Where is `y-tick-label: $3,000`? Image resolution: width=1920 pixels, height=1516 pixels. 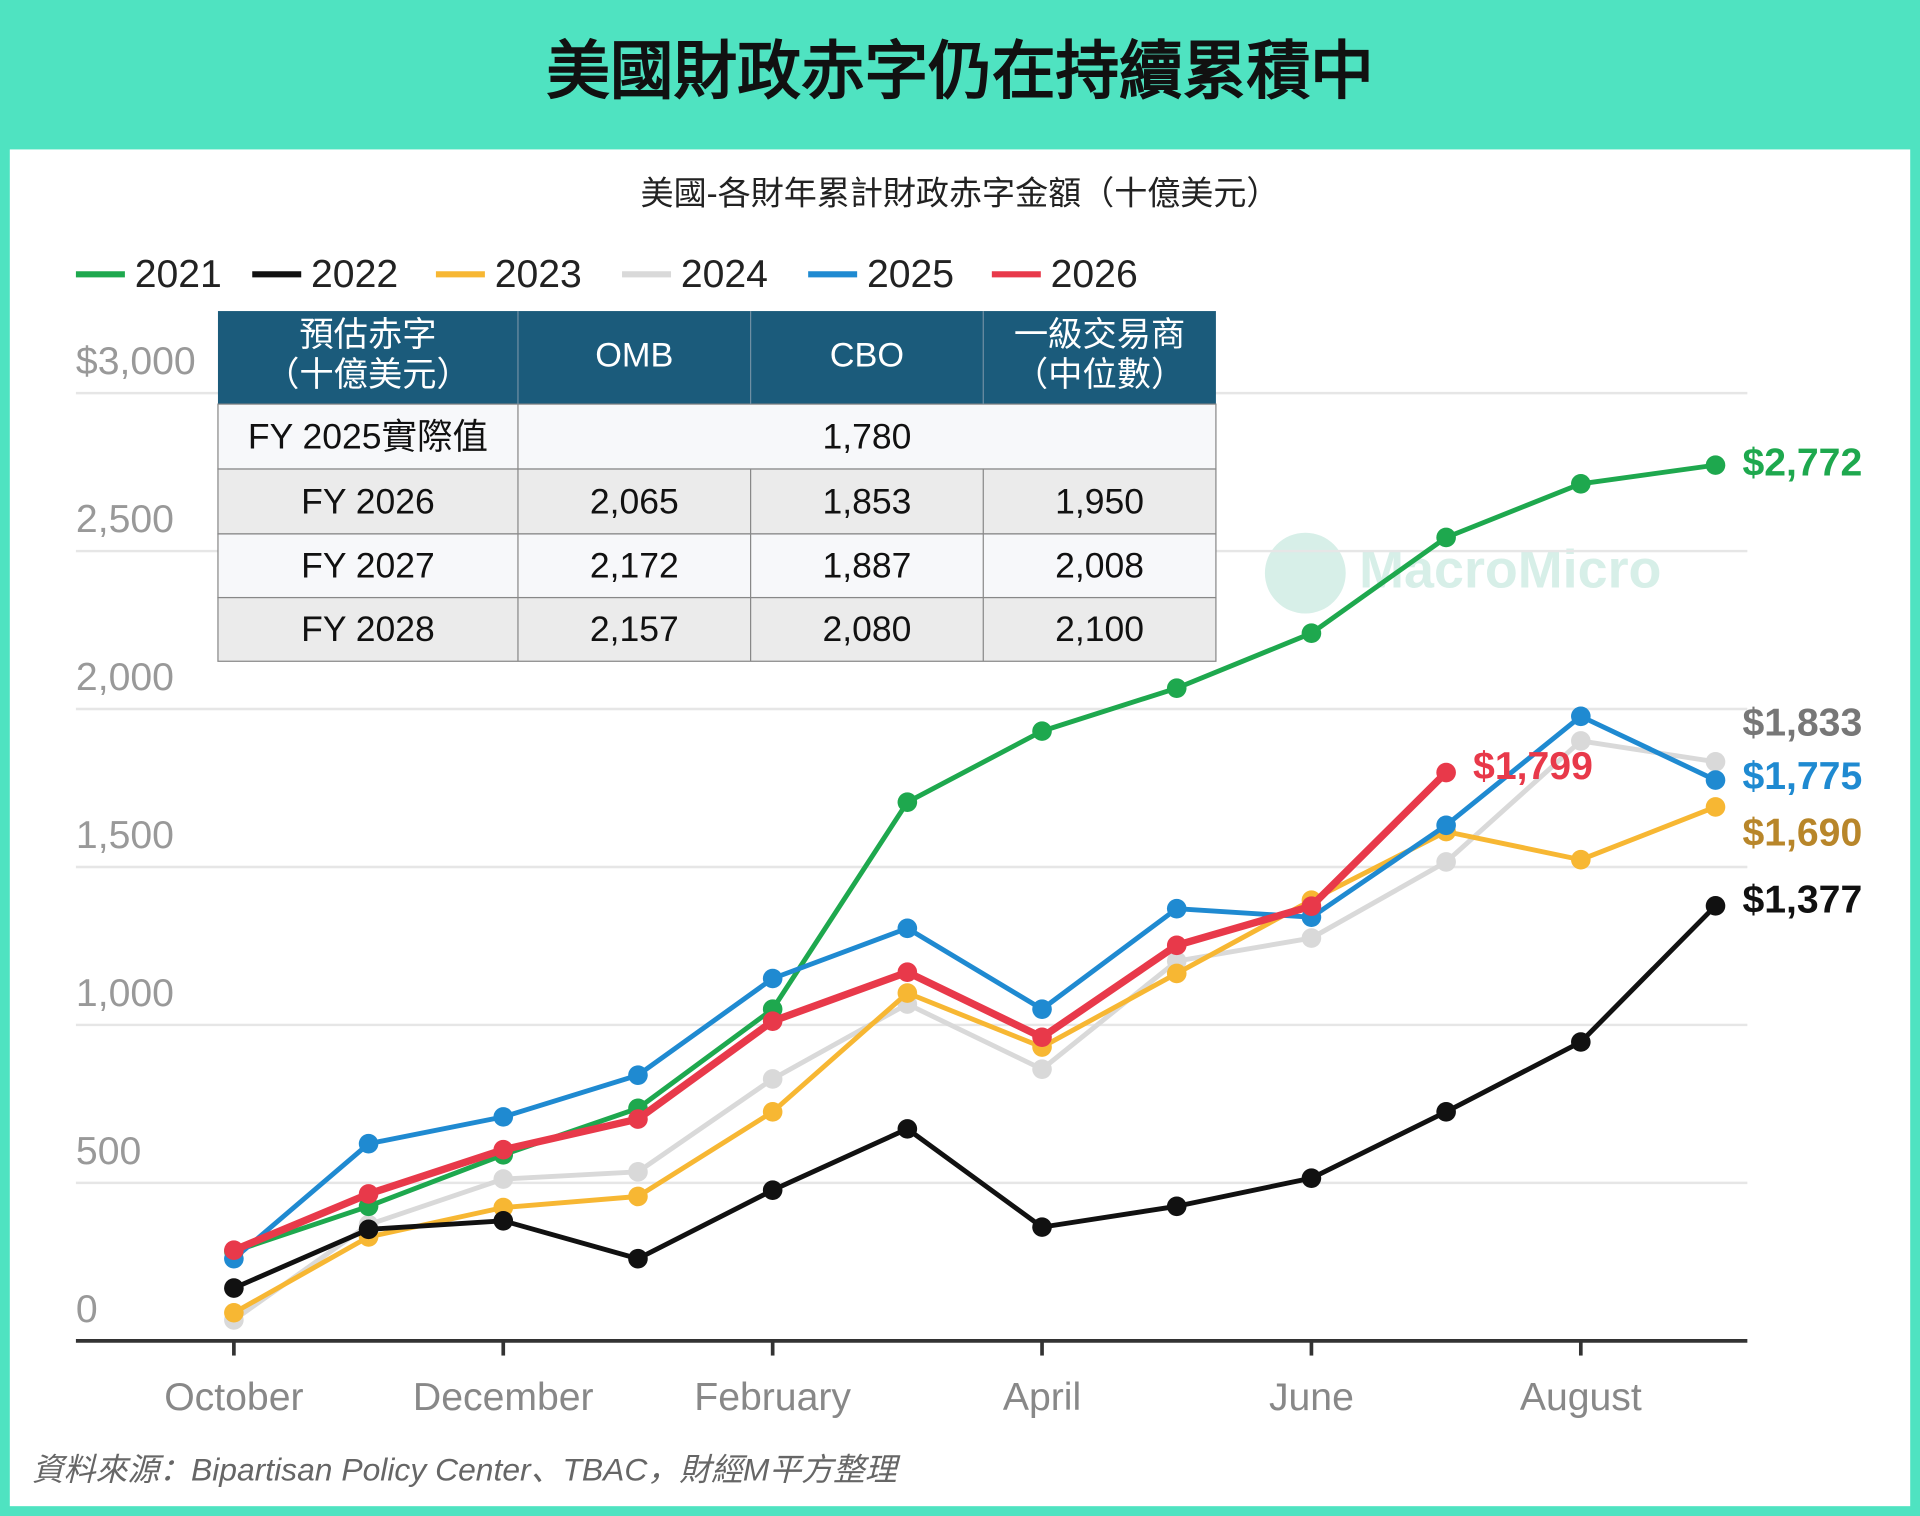 y-tick-label: $3,000 is located at coordinates (136, 361).